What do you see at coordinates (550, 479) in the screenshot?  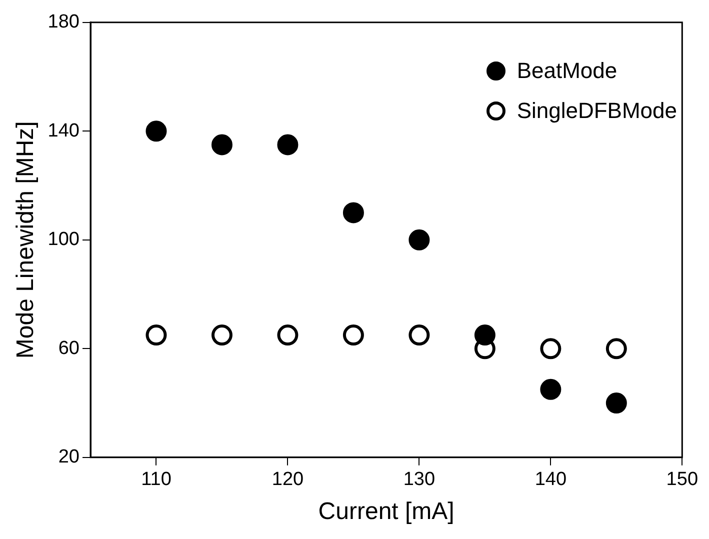 I see `x-tick-label: 140` at bounding box center [550, 479].